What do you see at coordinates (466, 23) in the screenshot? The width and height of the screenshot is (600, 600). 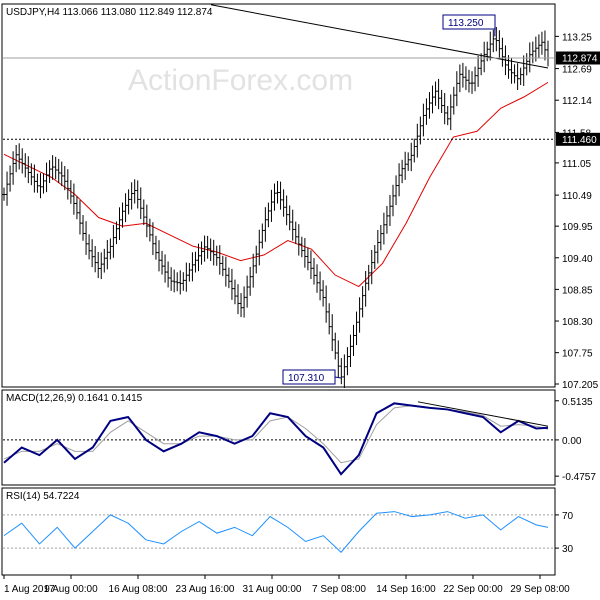 I see `high-annotation-label: 113.250` at bounding box center [466, 23].